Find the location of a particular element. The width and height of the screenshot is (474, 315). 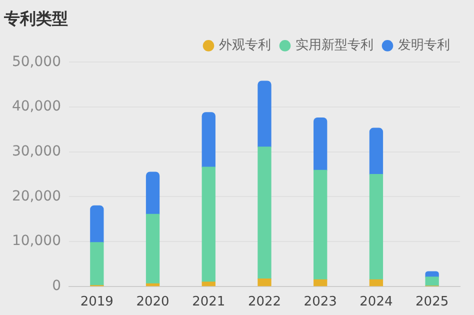

y-tick-label: 0 is located at coordinates (56, 286).